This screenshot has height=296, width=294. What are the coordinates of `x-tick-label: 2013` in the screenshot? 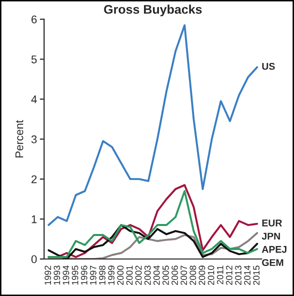 It's located at (238, 275).